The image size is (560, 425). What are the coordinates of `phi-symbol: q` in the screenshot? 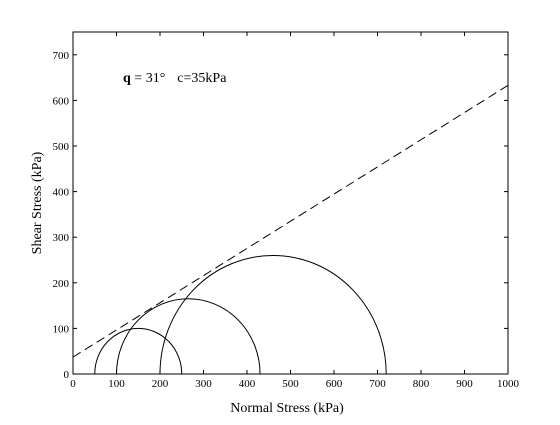 It's located at (127, 78).